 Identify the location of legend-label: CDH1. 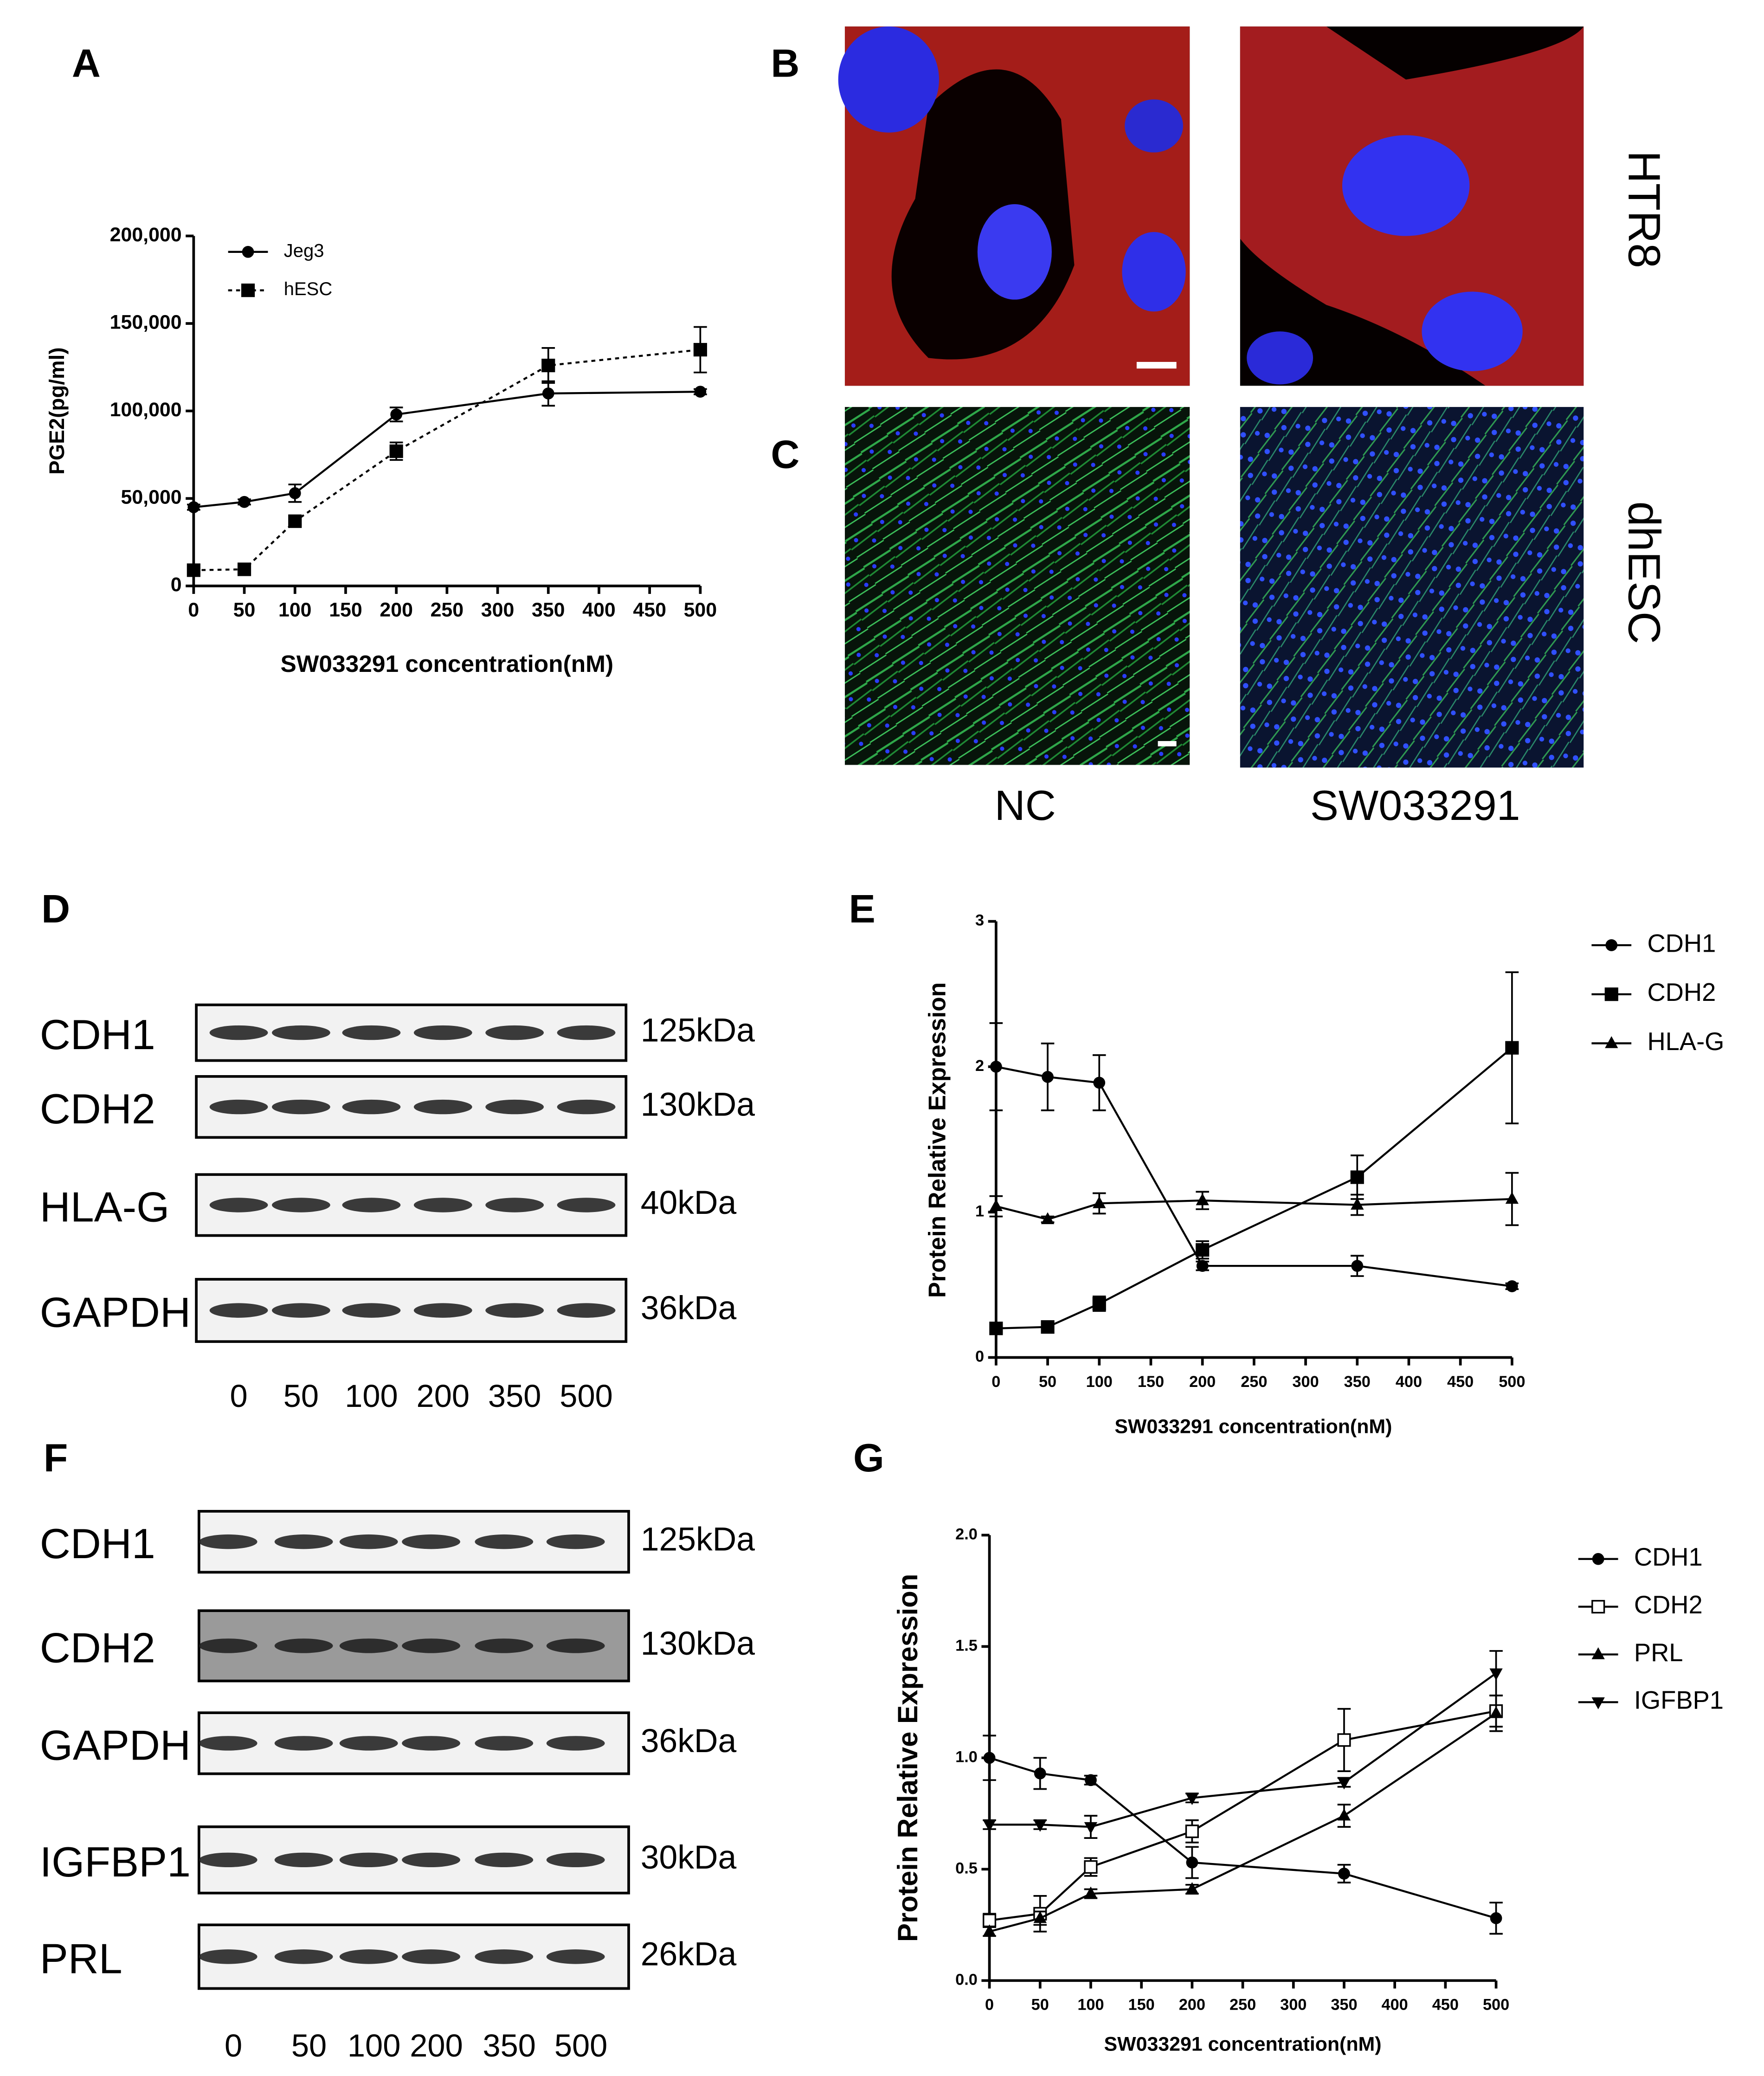
(1682, 943).